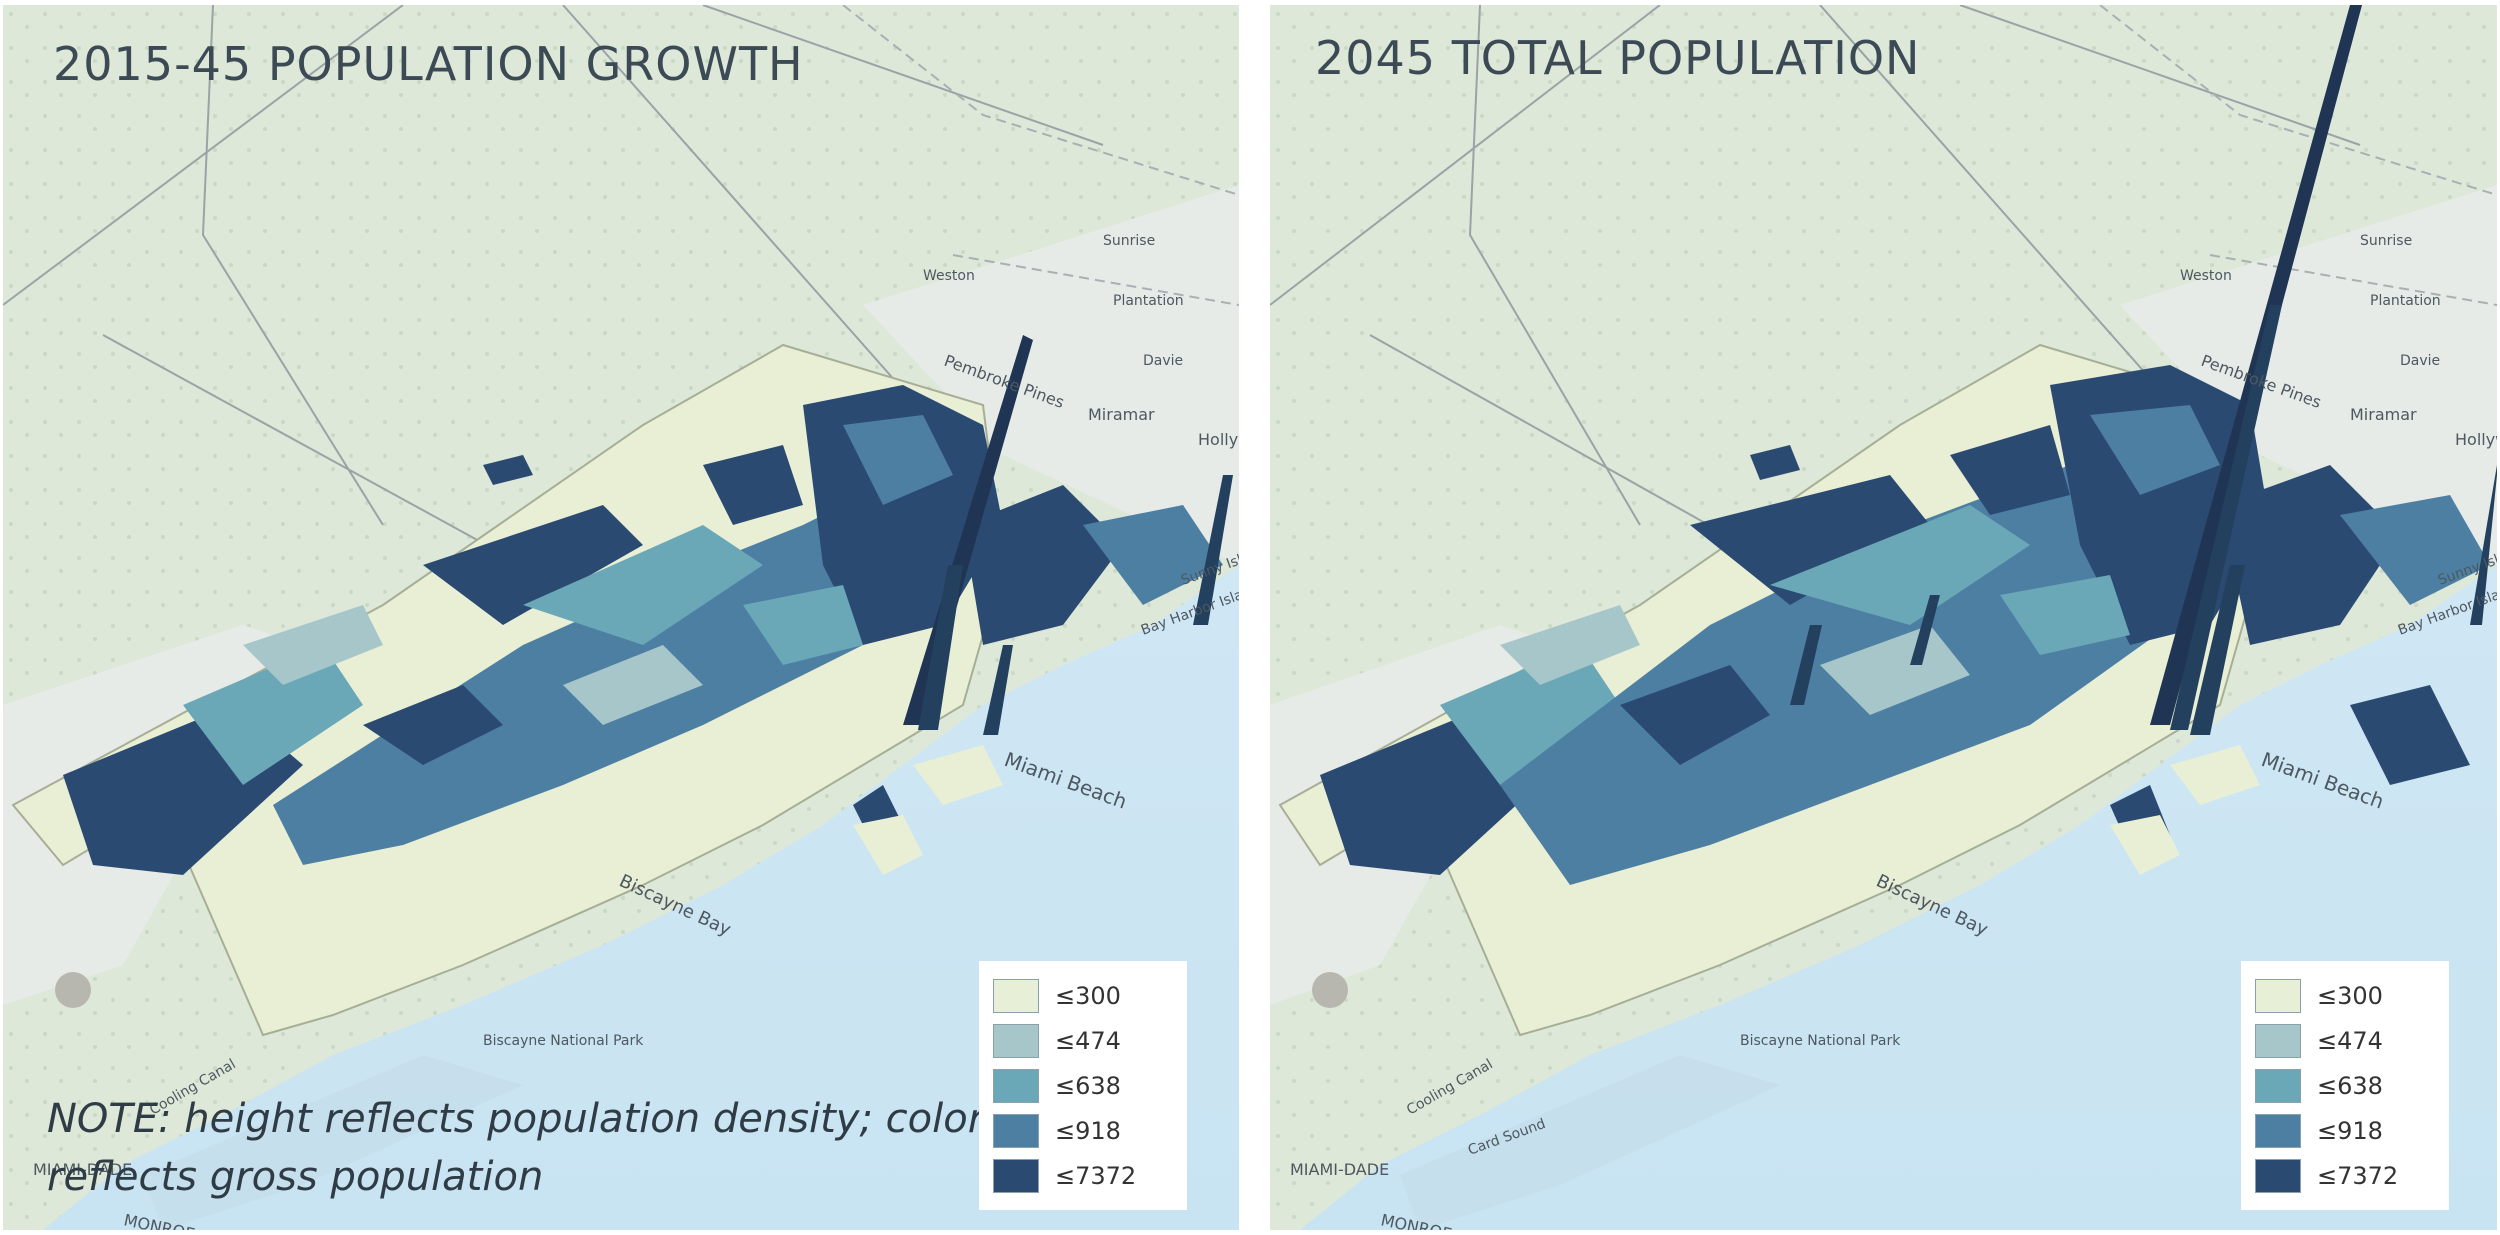  What do you see at coordinates (428, 64) in the screenshot?
I see `map-title: 2015-45 POPULATION GROWTH` at bounding box center [428, 64].